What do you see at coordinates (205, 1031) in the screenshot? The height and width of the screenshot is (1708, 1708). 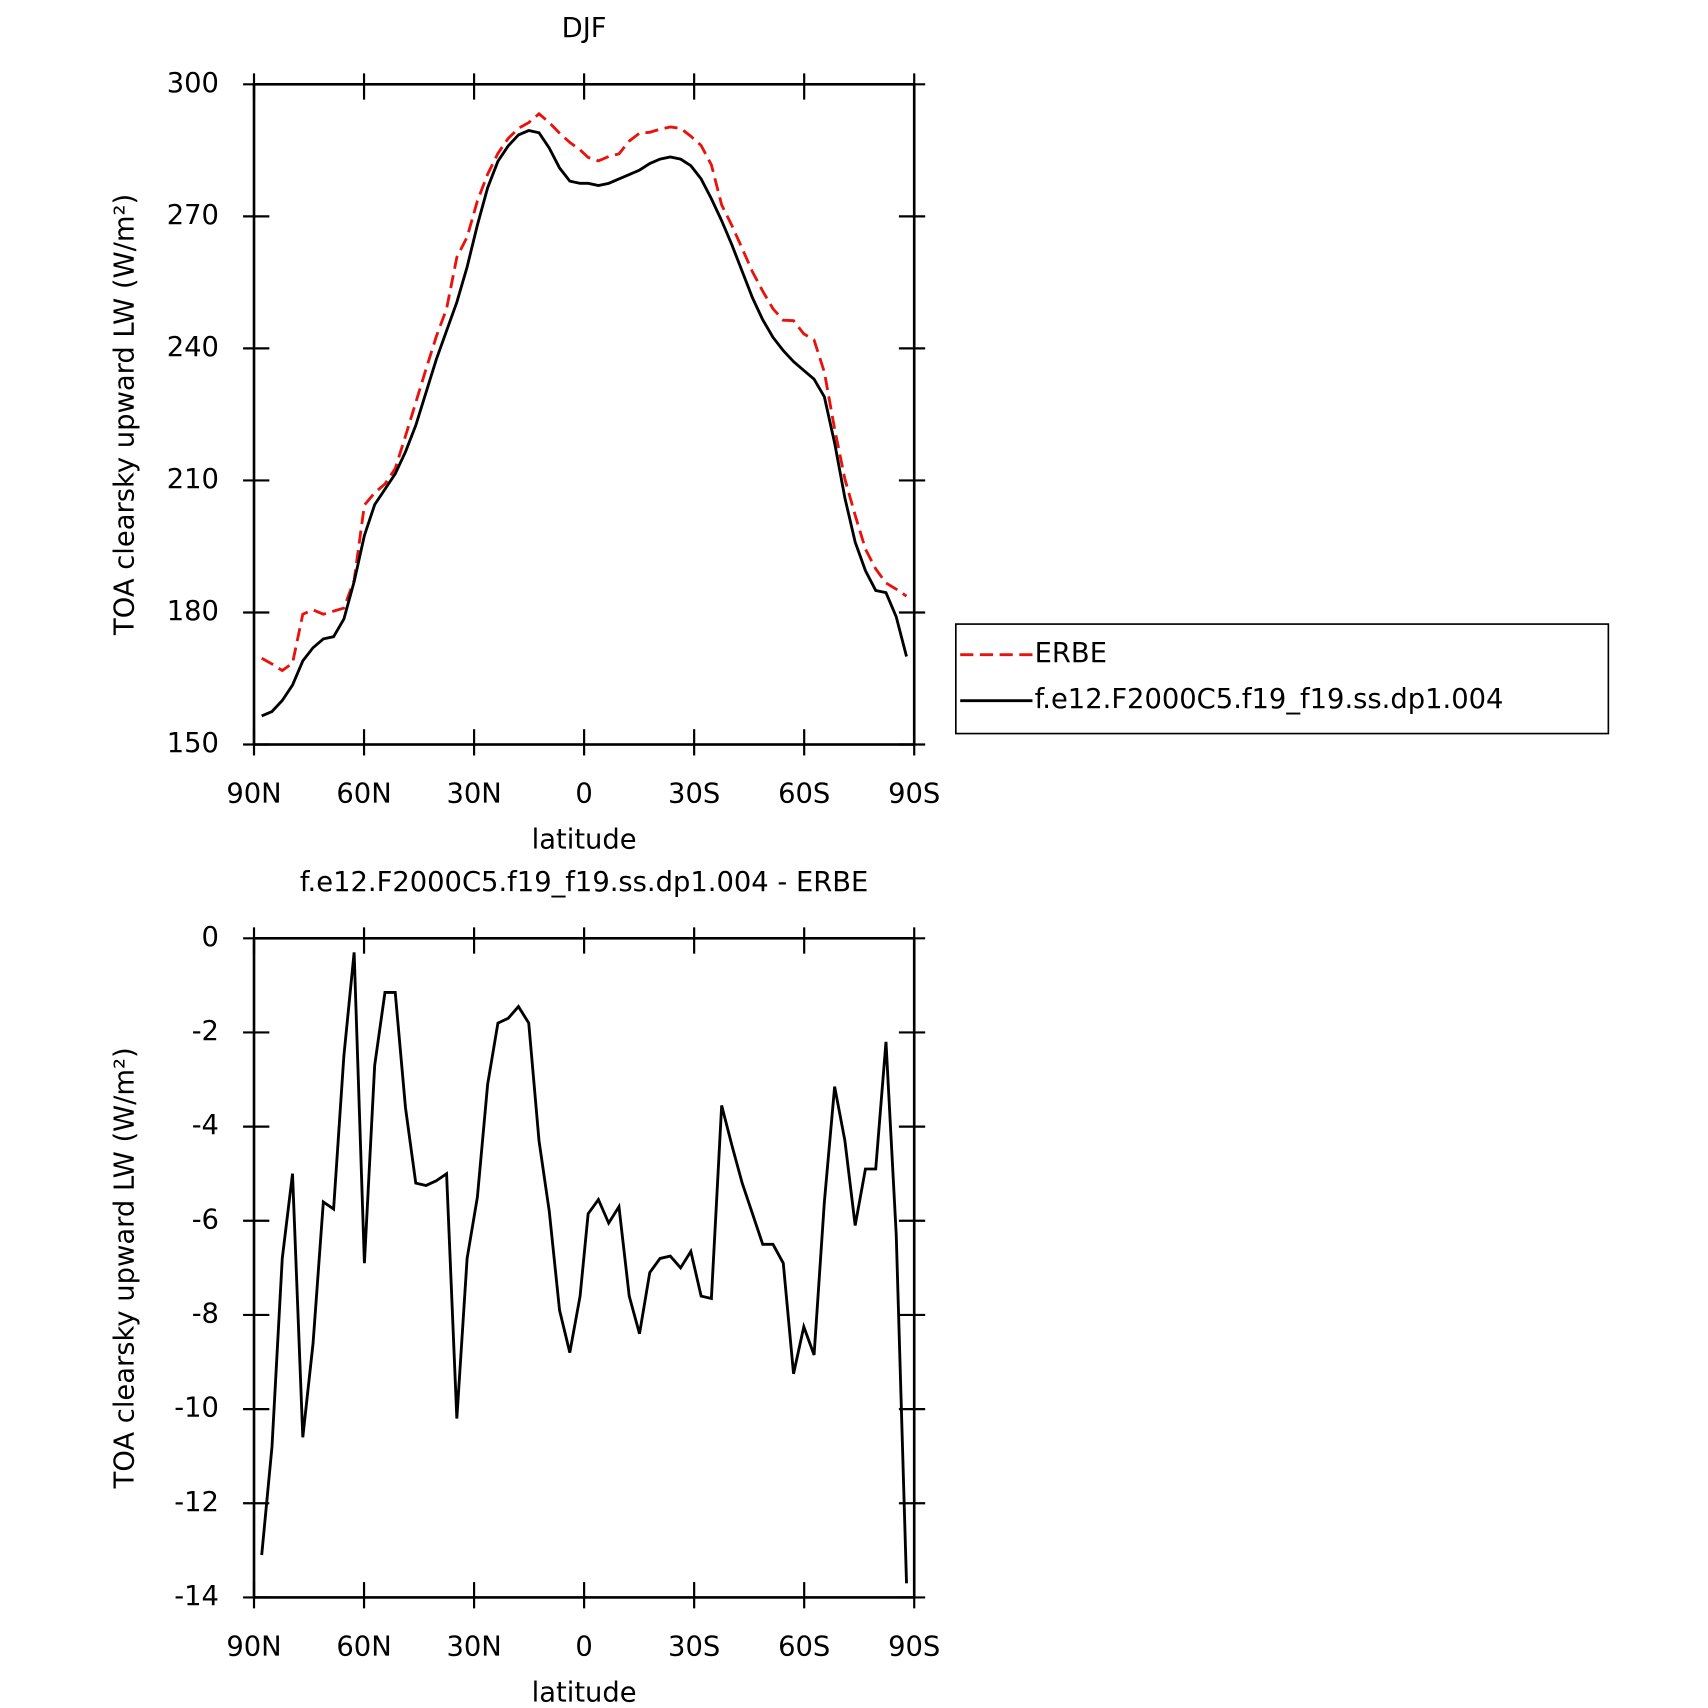 I see `y-tick-label: -2` at bounding box center [205, 1031].